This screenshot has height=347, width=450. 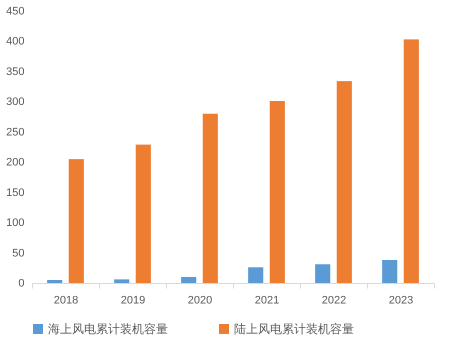 I want to click on legend-label: 陆上风电累计装机容量, so click(x=294, y=329).